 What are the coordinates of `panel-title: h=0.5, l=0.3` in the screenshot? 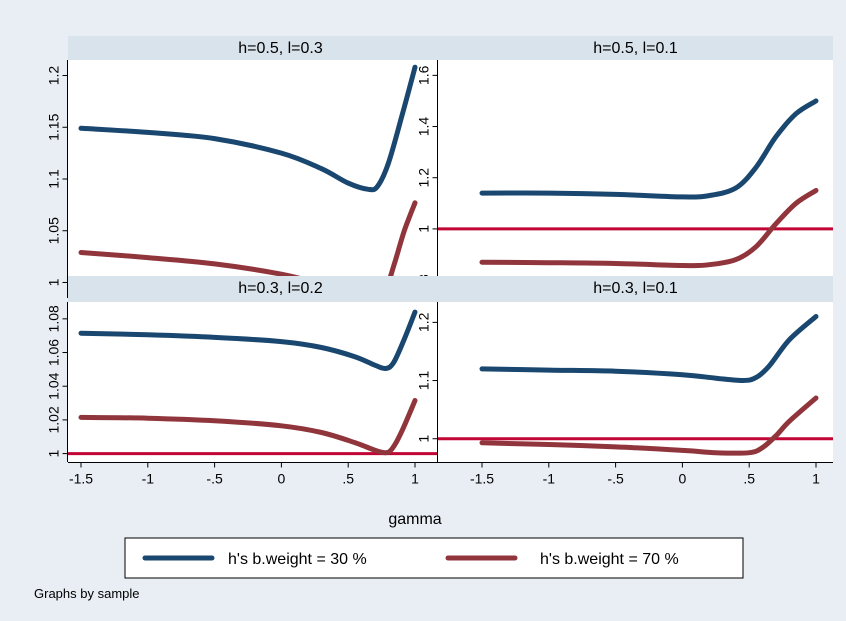 It's located at (280, 48).